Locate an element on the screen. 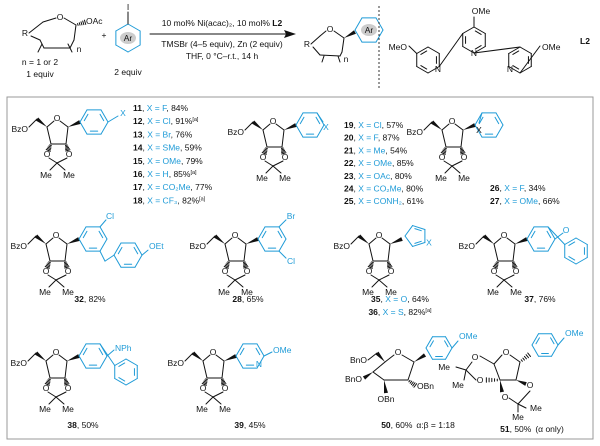  compound-39: O BzO O O Me Me is located at coordinates (202, 380).